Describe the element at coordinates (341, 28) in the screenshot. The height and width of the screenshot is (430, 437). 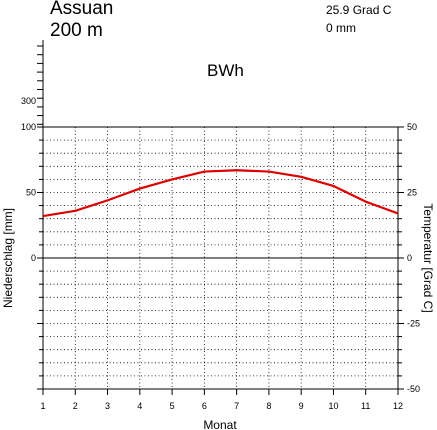
I see `annual-precipitation: 0 mm` at that location.